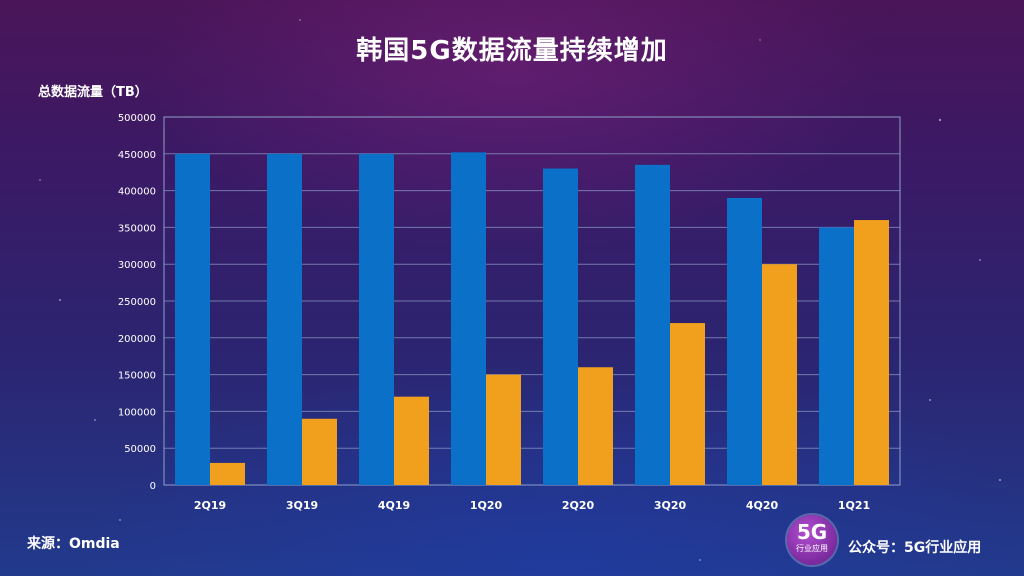 The height and width of the screenshot is (576, 1024). I want to click on bar-series-2-2Q20, so click(595, 426).